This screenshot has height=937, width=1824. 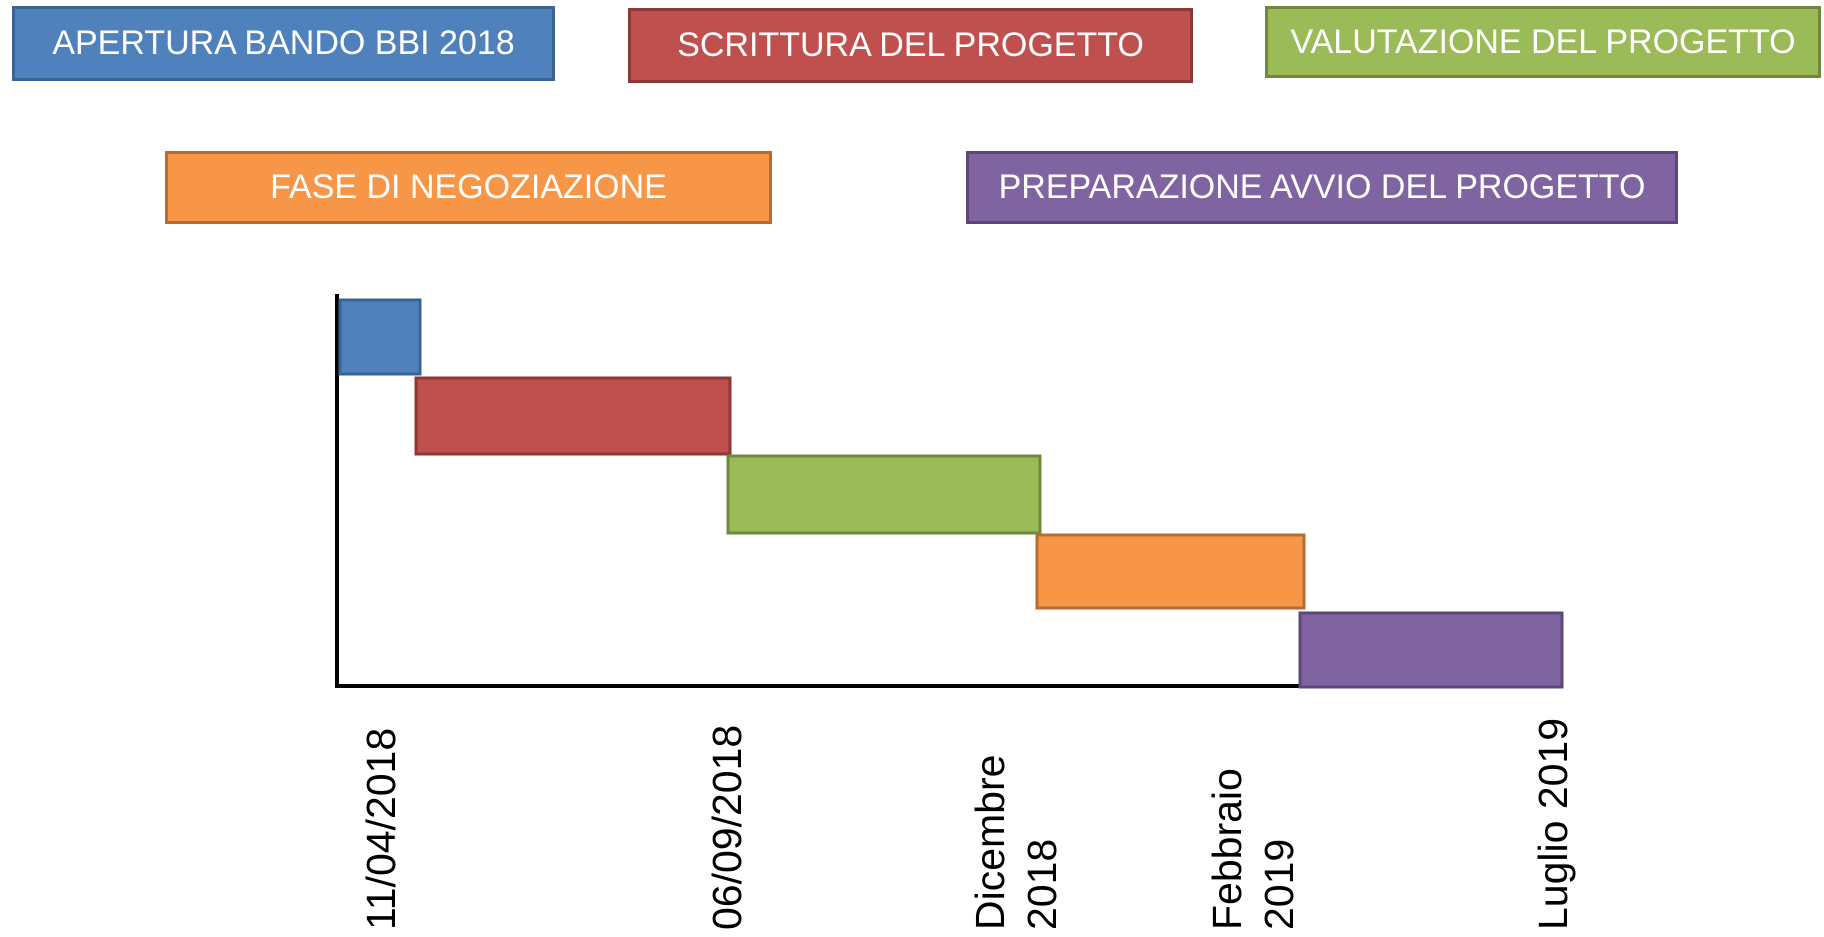 I want to click on axis-label: Dicembre 2018, so click(x=1016, y=842).